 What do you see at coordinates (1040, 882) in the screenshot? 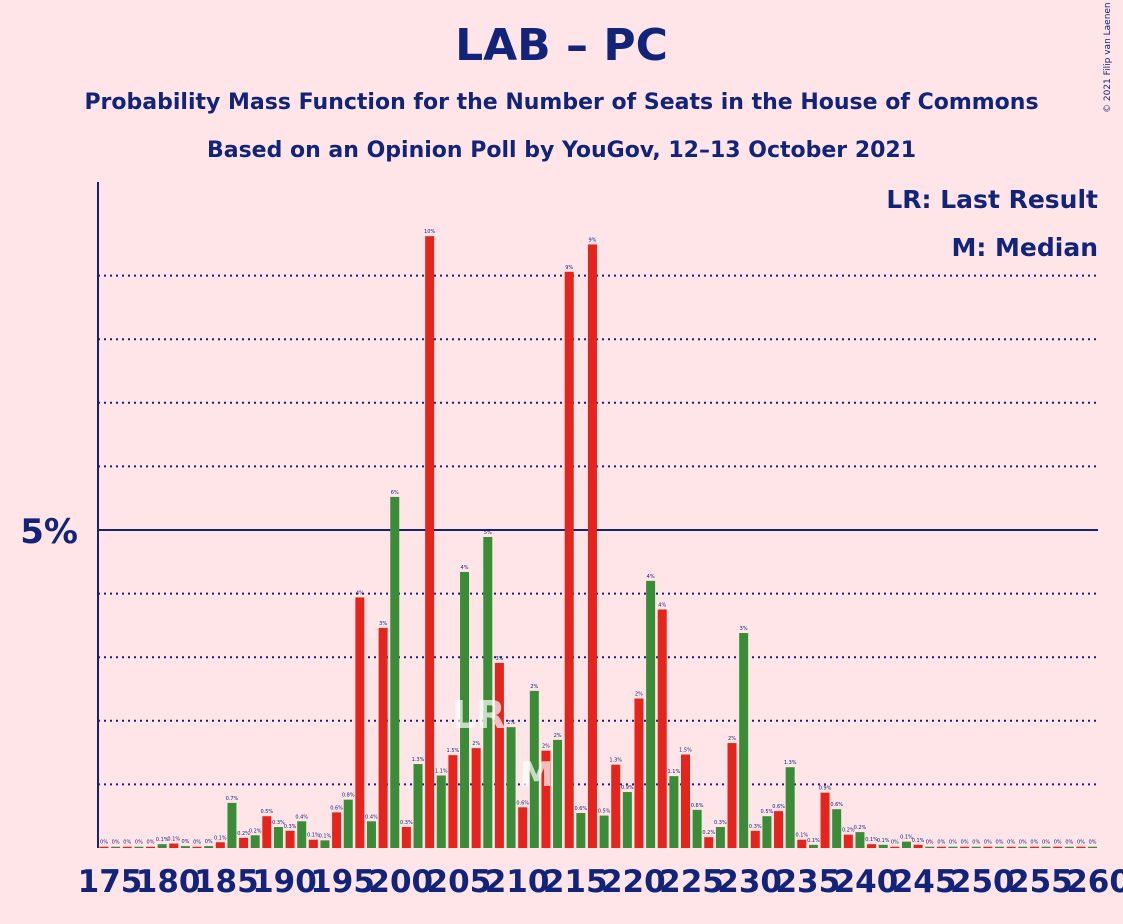
I see `x-tick-label: 255` at bounding box center [1040, 882].